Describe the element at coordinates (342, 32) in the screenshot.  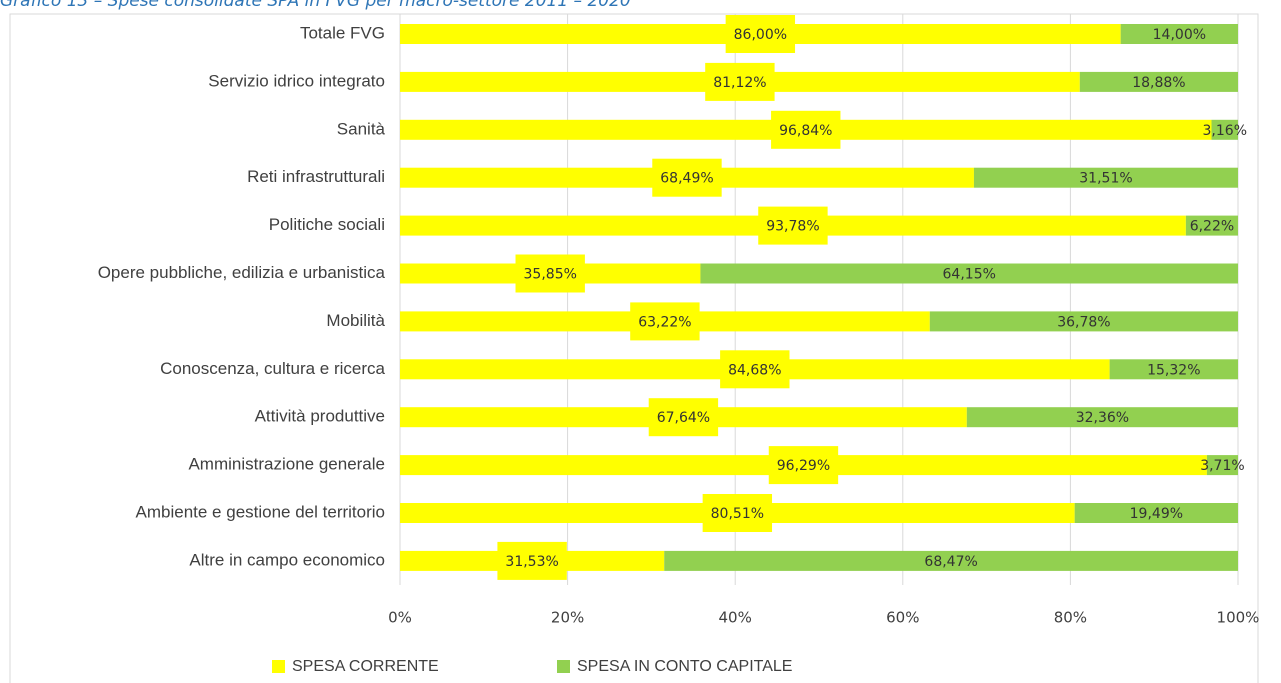
I see `y-tick-label: Totale FVG` at that location.